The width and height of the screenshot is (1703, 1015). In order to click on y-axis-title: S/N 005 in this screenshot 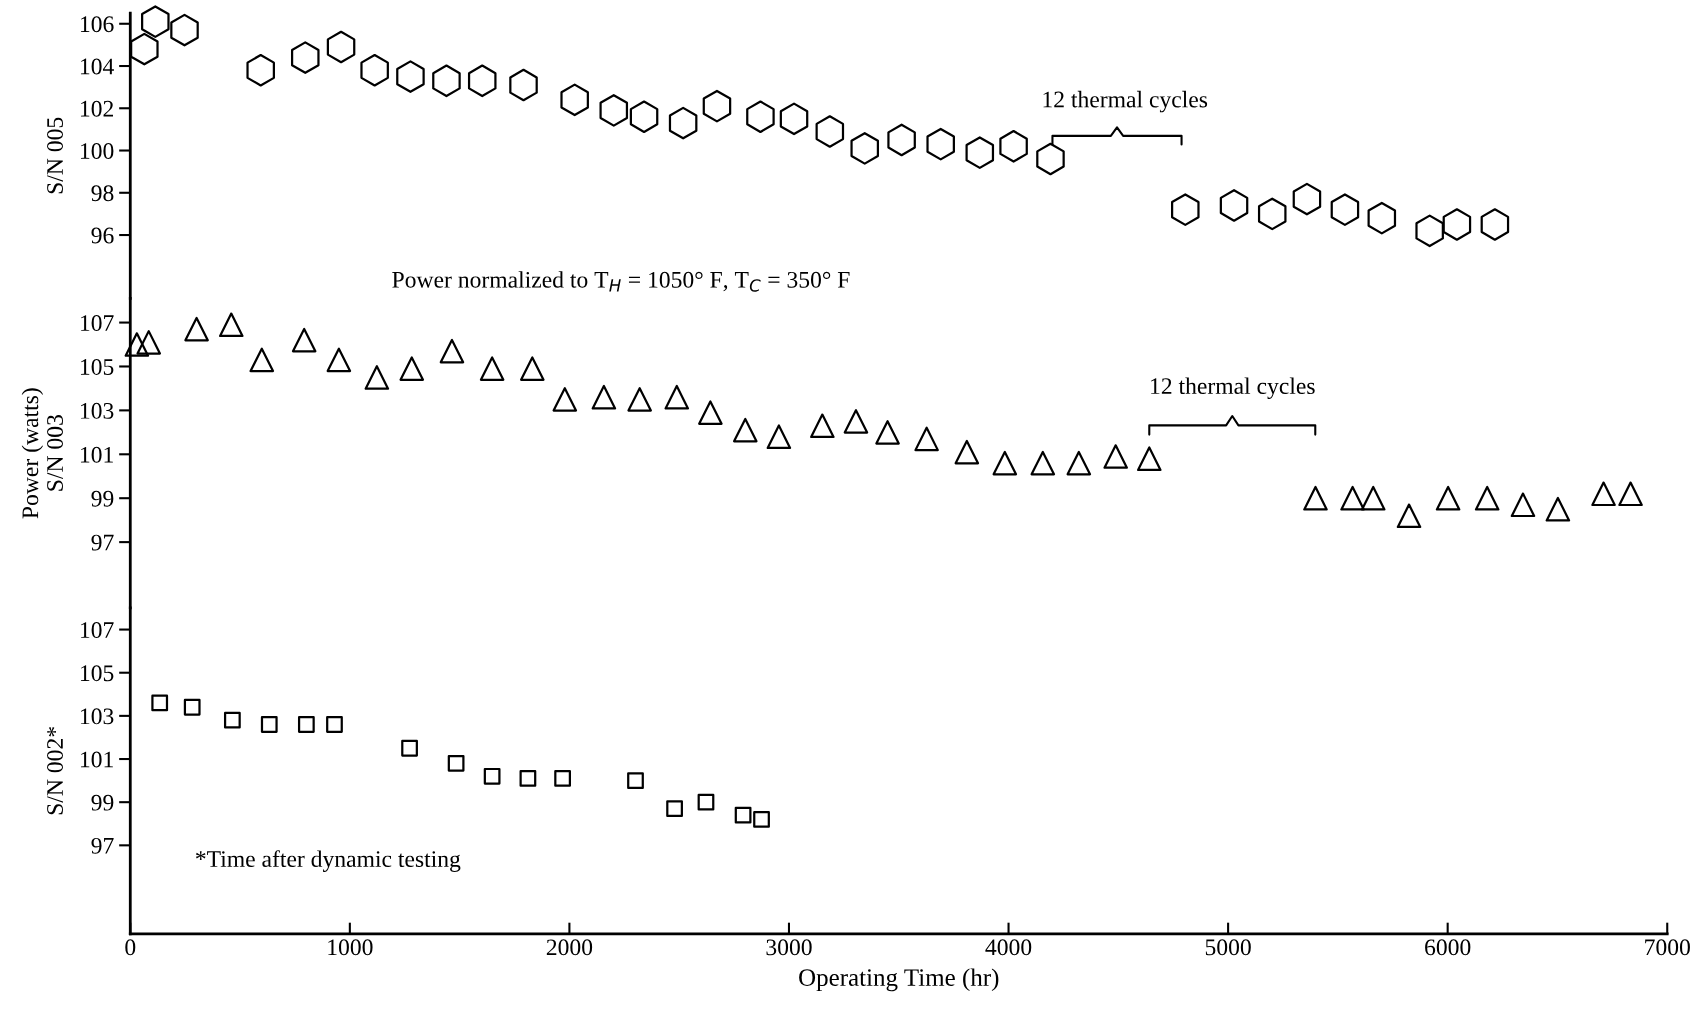, I will do `click(55, 155)`.